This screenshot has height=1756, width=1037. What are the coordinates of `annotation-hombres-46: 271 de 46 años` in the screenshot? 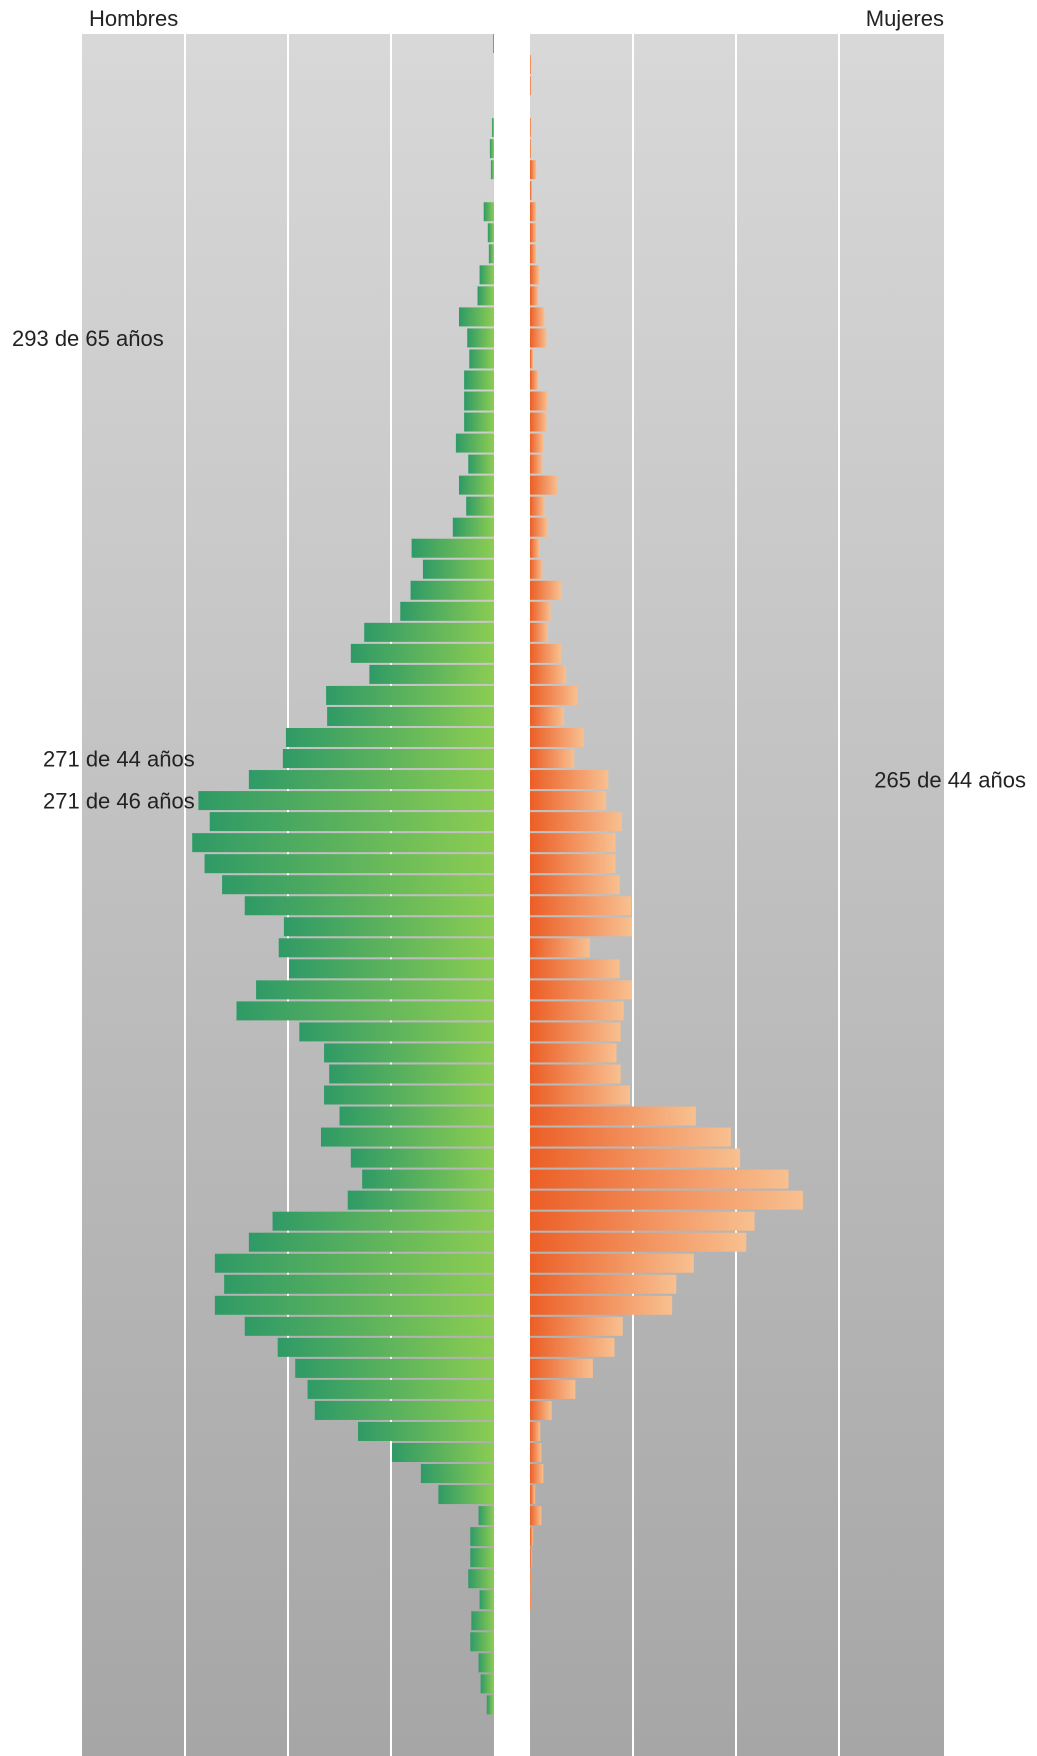 It's located at (119, 801).